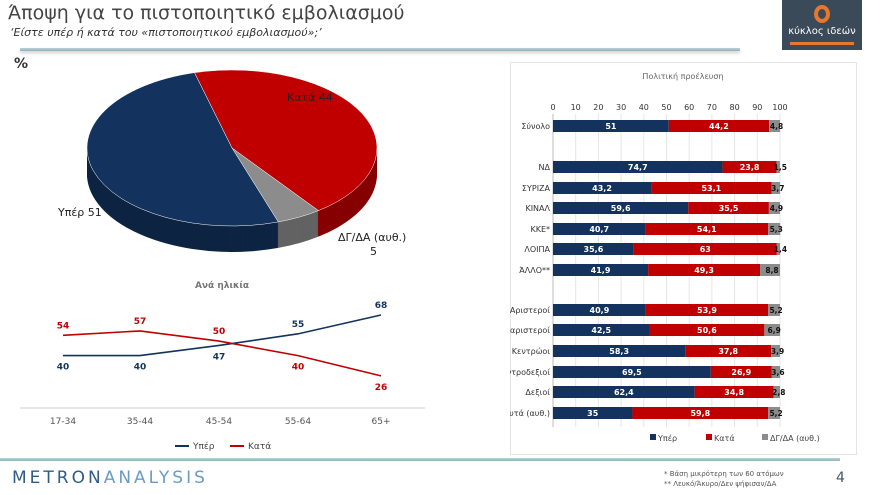 The width and height of the screenshot is (880, 495). I want to click on pie-label-kata: Κατά 44, so click(310, 97).